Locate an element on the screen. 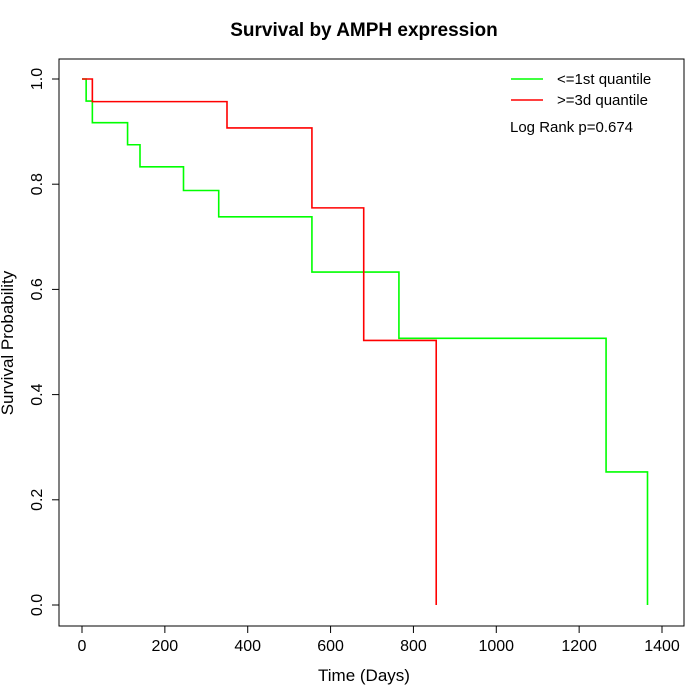 The image size is (700, 700). y-tick-label: 0.2 is located at coordinates (37, 500).